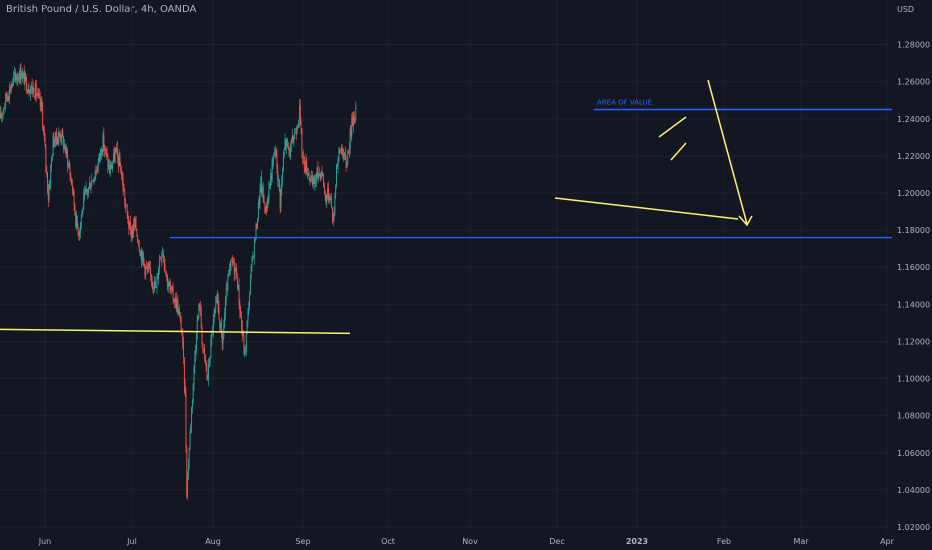  Describe the element at coordinates (913, 341) in the screenshot. I see `price-tick-label: 1.12000` at that location.